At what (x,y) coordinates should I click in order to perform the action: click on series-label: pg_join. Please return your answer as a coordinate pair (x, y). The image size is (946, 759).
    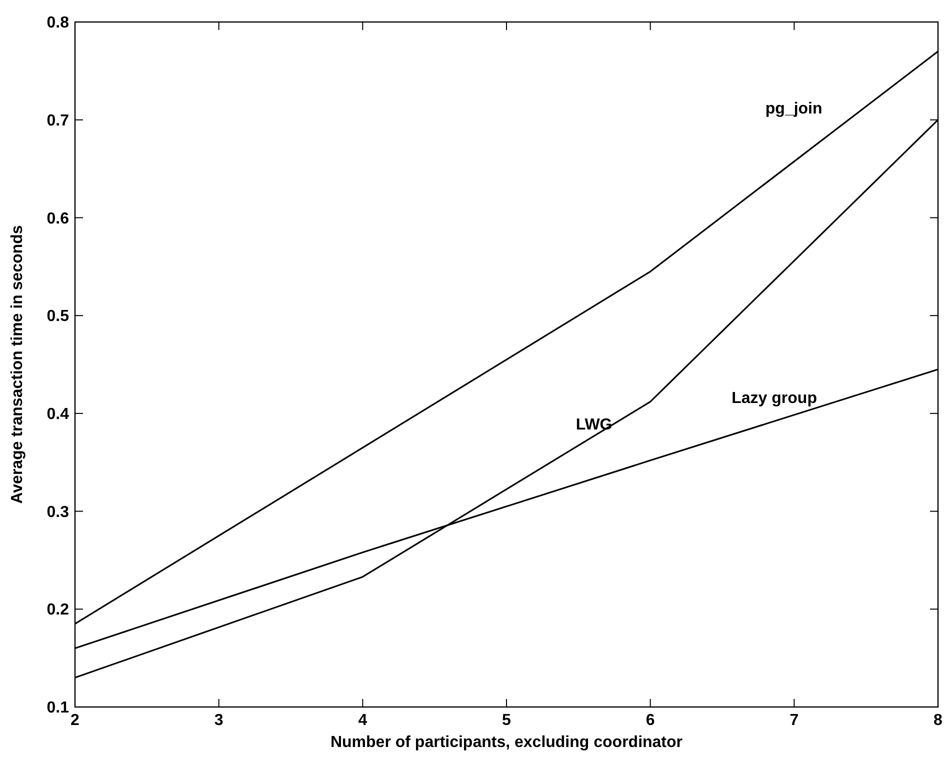
    Looking at the image, I should click on (793, 109).